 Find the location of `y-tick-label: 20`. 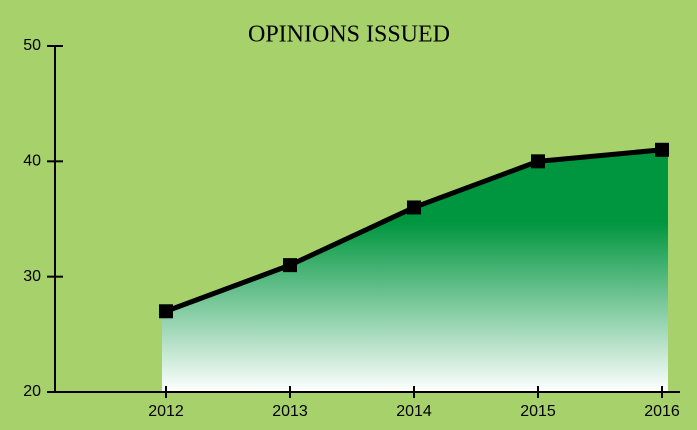

y-tick-label: 20 is located at coordinates (32, 391).